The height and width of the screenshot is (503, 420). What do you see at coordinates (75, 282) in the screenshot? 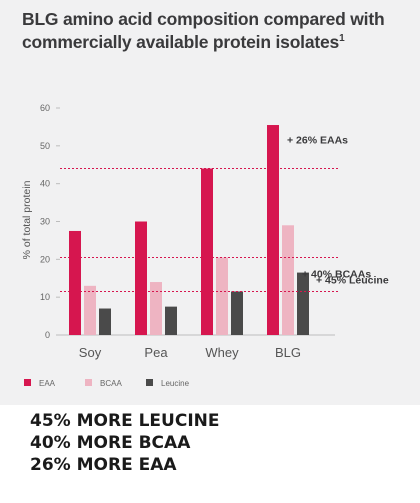
I see `bar-eaa-soy` at bounding box center [75, 282].